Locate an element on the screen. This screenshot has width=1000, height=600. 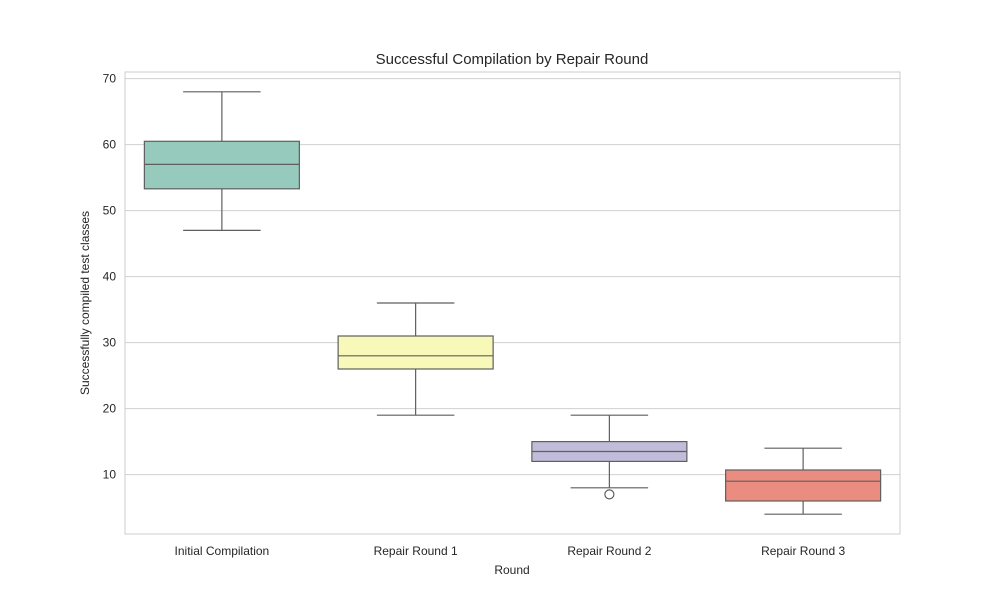
x-axis-label: Round is located at coordinates (511, 570).